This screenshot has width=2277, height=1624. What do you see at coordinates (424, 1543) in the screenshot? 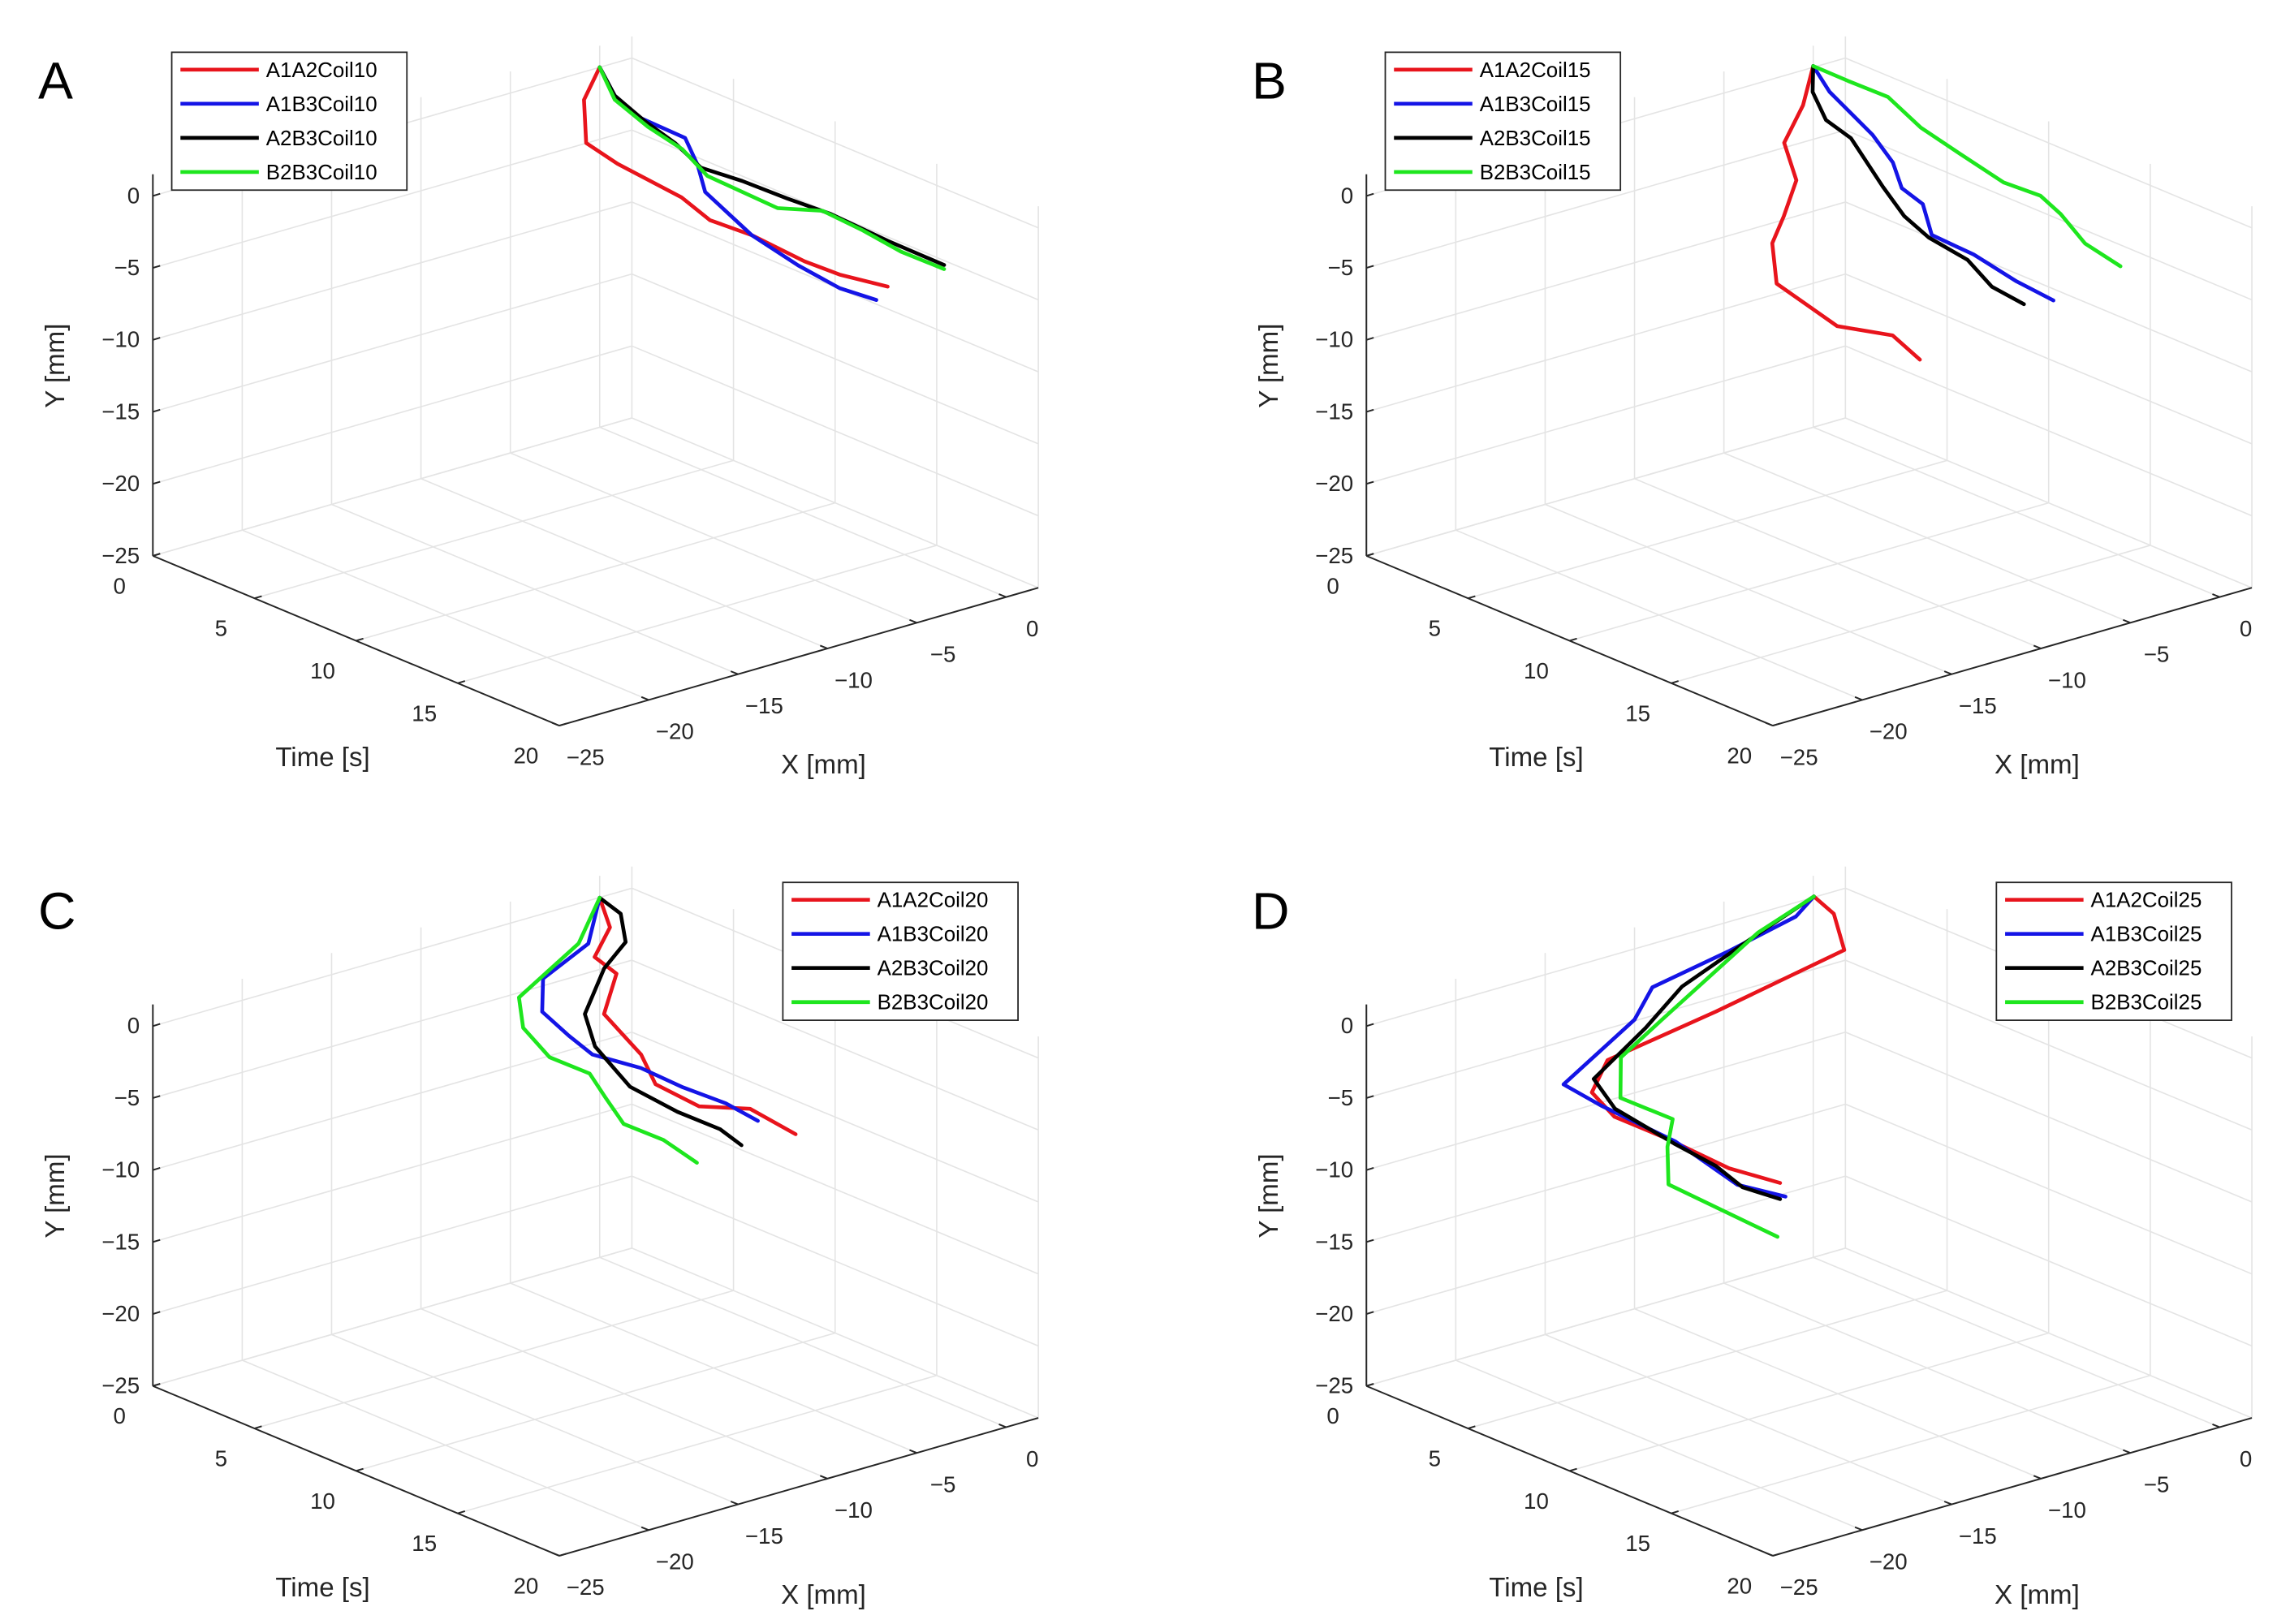
I see `time-tick-label: 15` at bounding box center [424, 1543].